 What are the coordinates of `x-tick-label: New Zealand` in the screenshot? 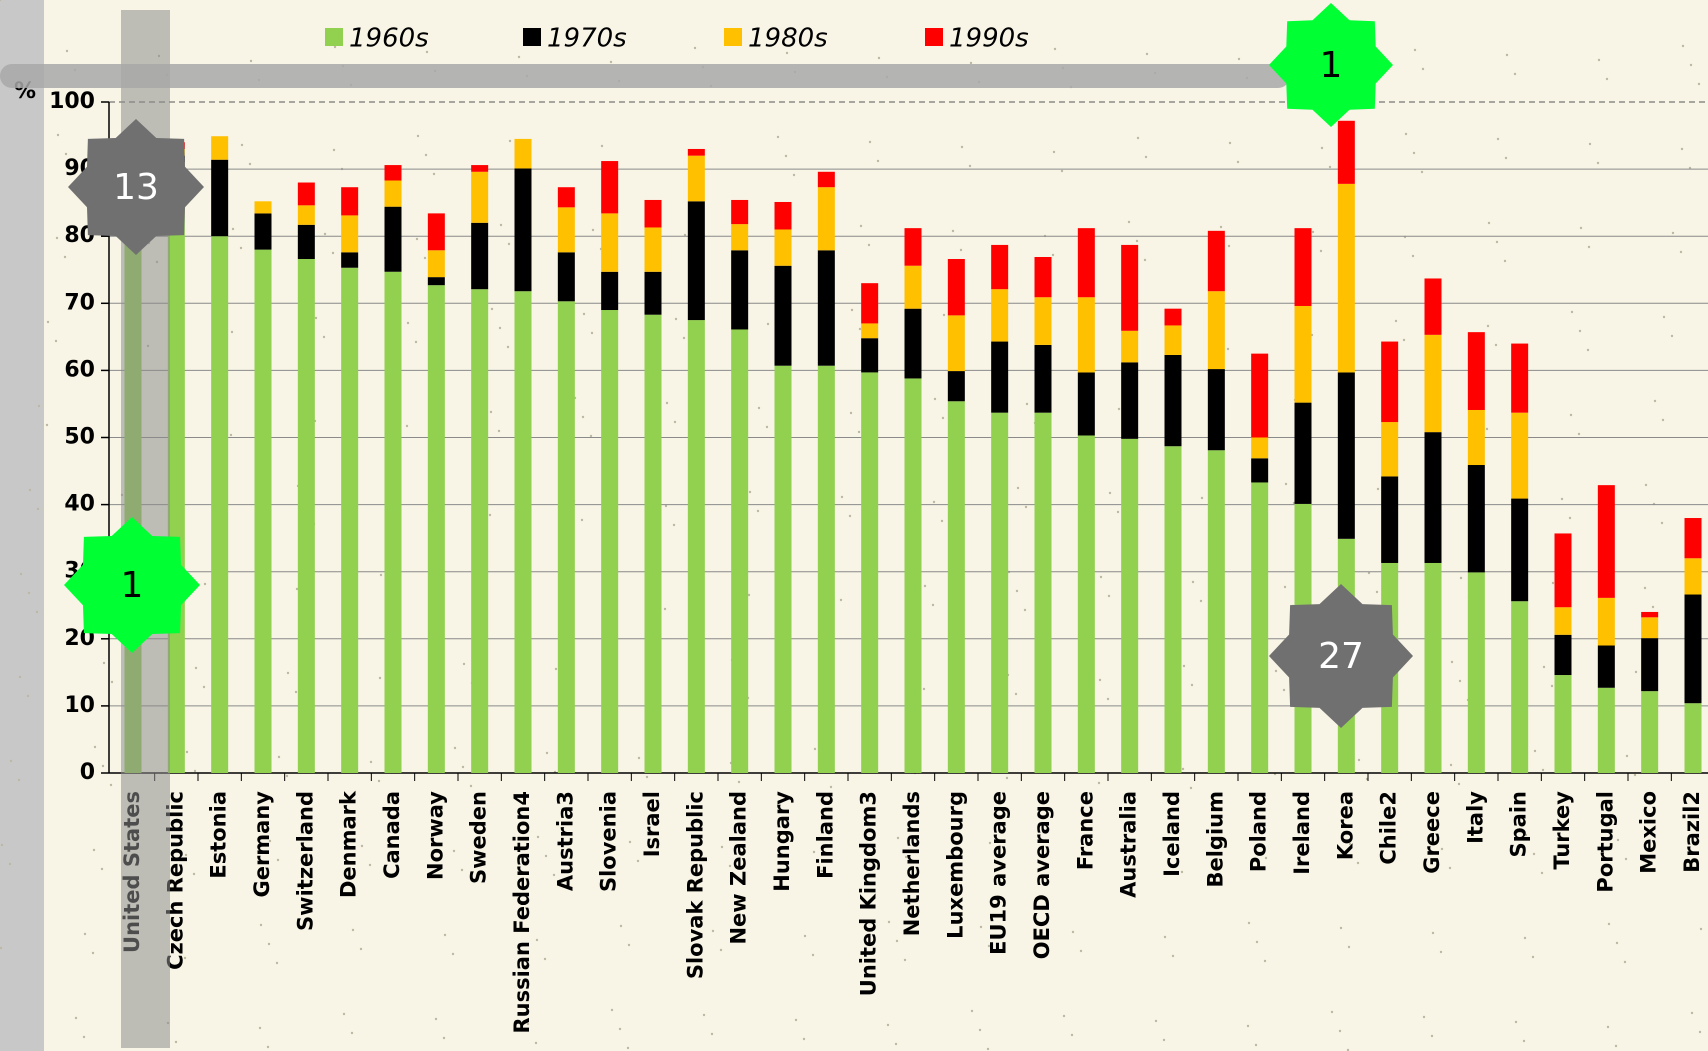 It's located at (739, 868).